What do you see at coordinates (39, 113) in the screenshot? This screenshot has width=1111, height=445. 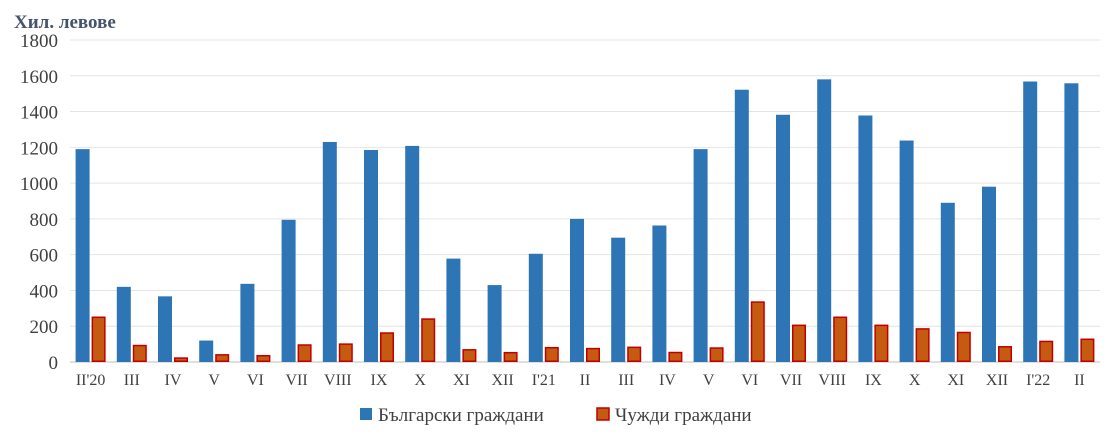 I see `y-tick-label: 1400` at bounding box center [39, 113].